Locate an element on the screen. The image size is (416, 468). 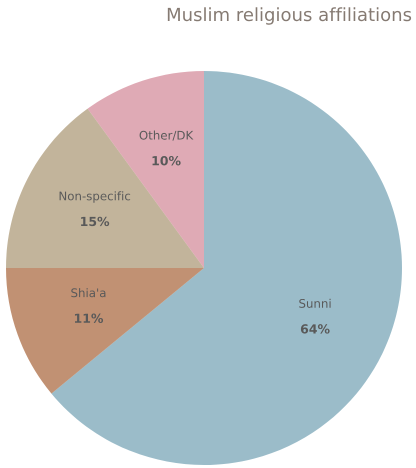
data-label: 64% is located at coordinates (315, 329).